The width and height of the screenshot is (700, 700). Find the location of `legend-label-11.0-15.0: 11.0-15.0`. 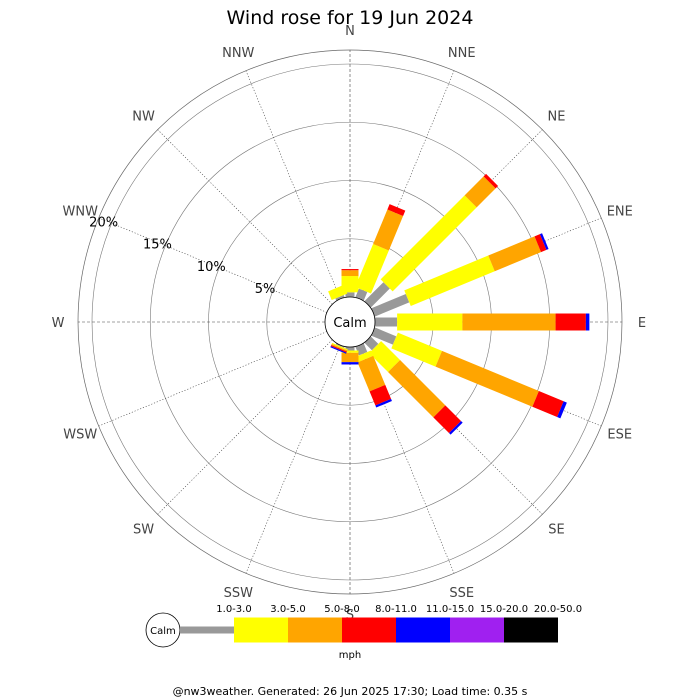

legend-label-11.0-15.0: 11.0-15.0 is located at coordinates (450, 609).